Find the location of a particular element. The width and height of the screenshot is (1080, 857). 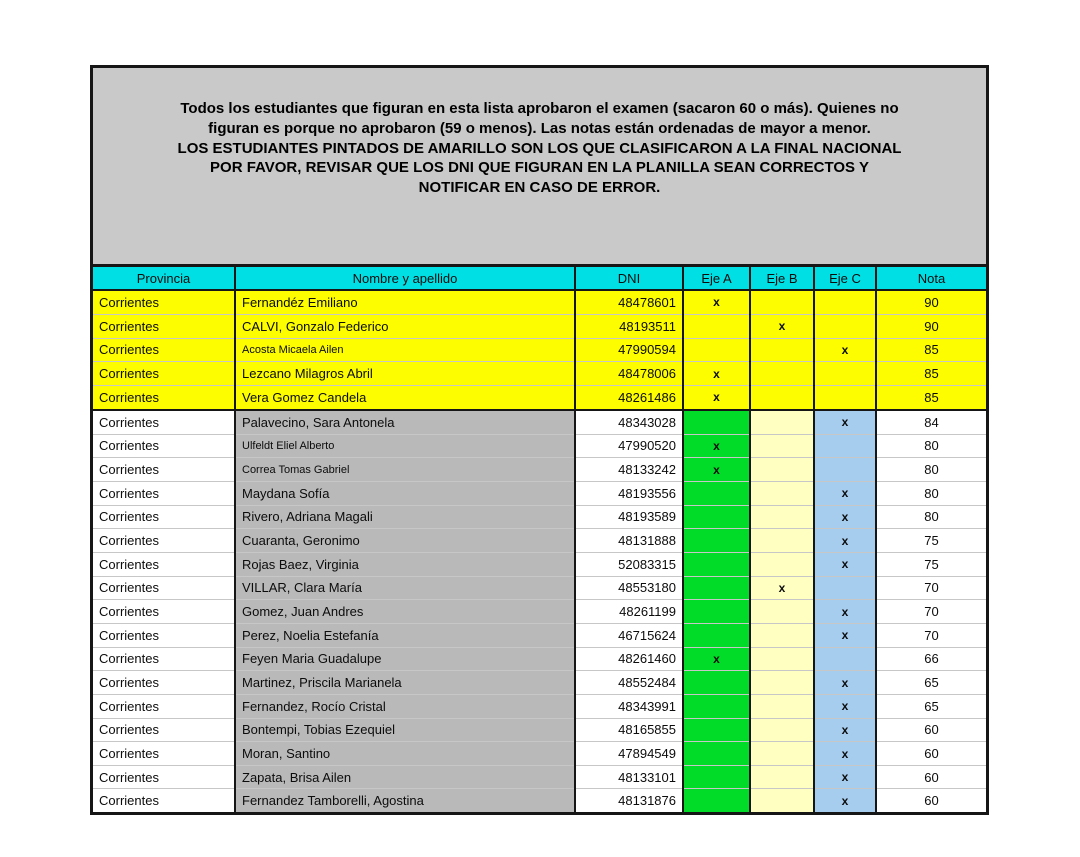

cell-nota: 84 is located at coordinates (930, 421).